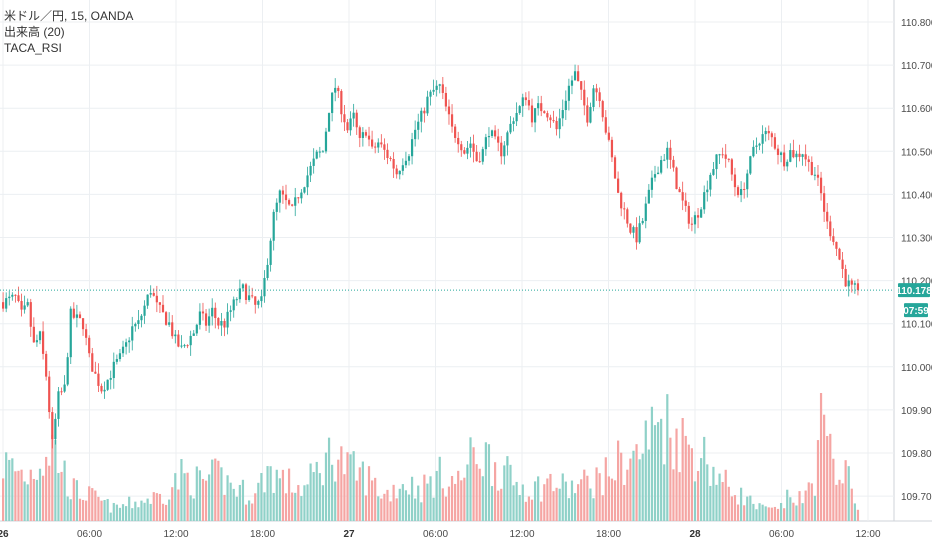 The image size is (932, 550). What do you see at coordinates (34, 32) in the screenshot?
I see `volume-legend: 出来高 (20)` at bounding box center [34, 32].